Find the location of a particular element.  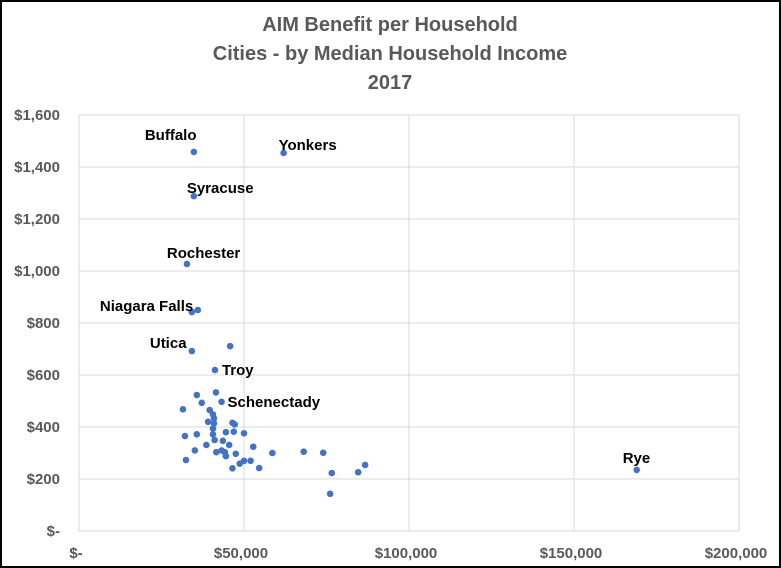

x-tick-label: $50,000 is located at coordinates (241, 553).